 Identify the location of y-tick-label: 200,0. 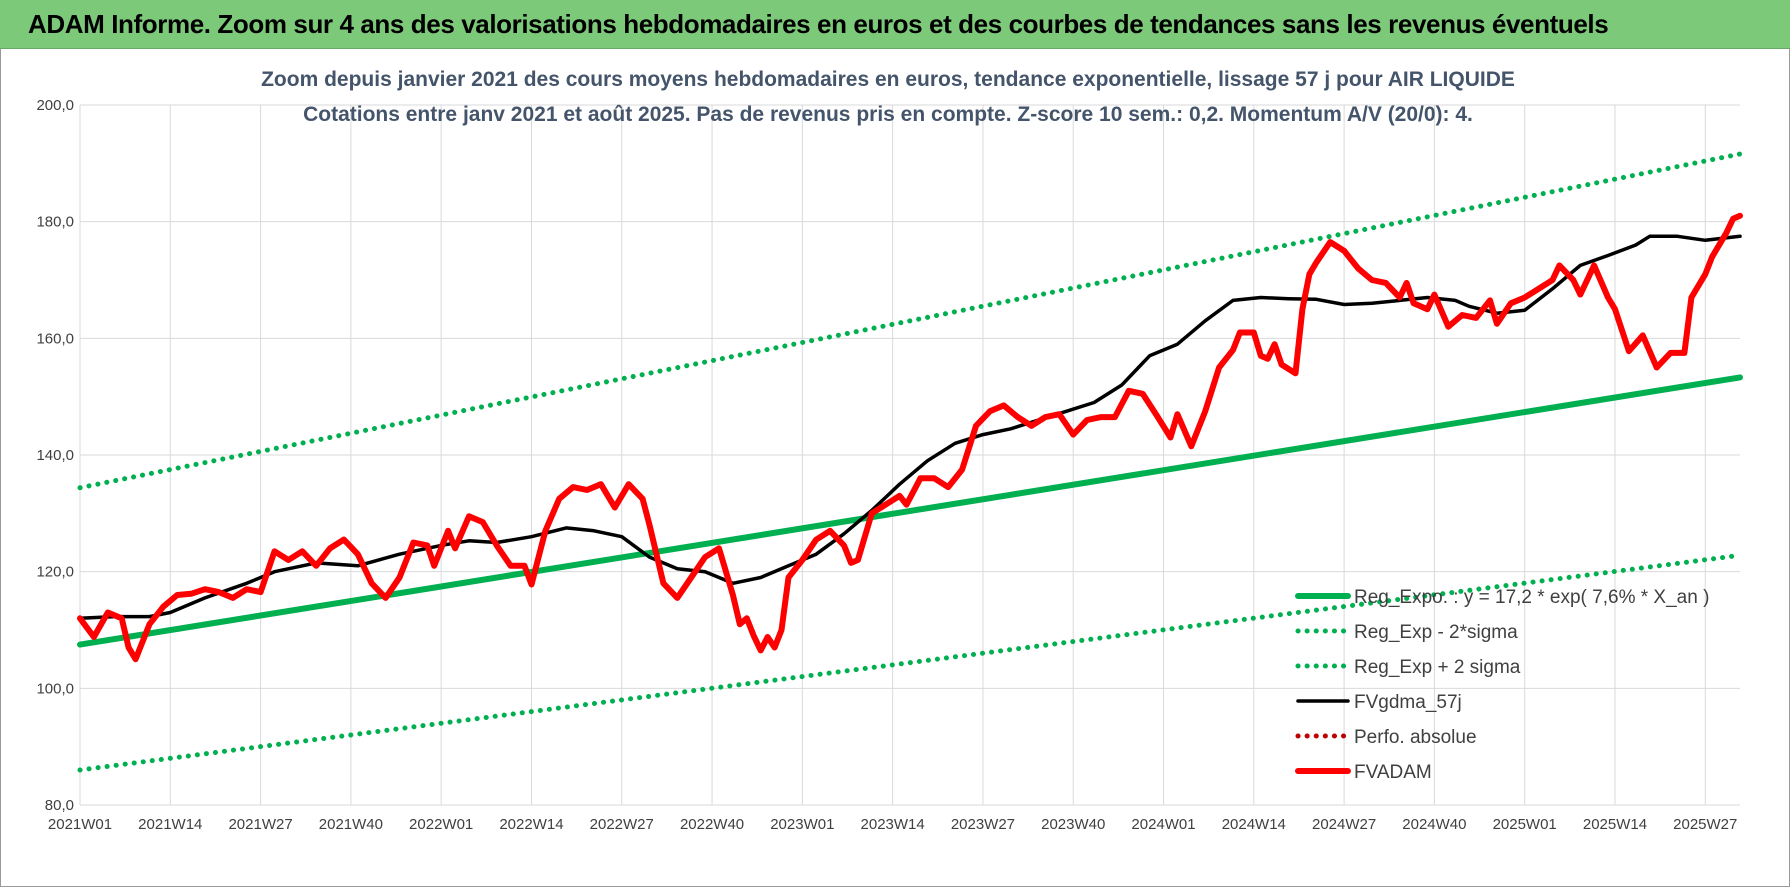
(55, 105).